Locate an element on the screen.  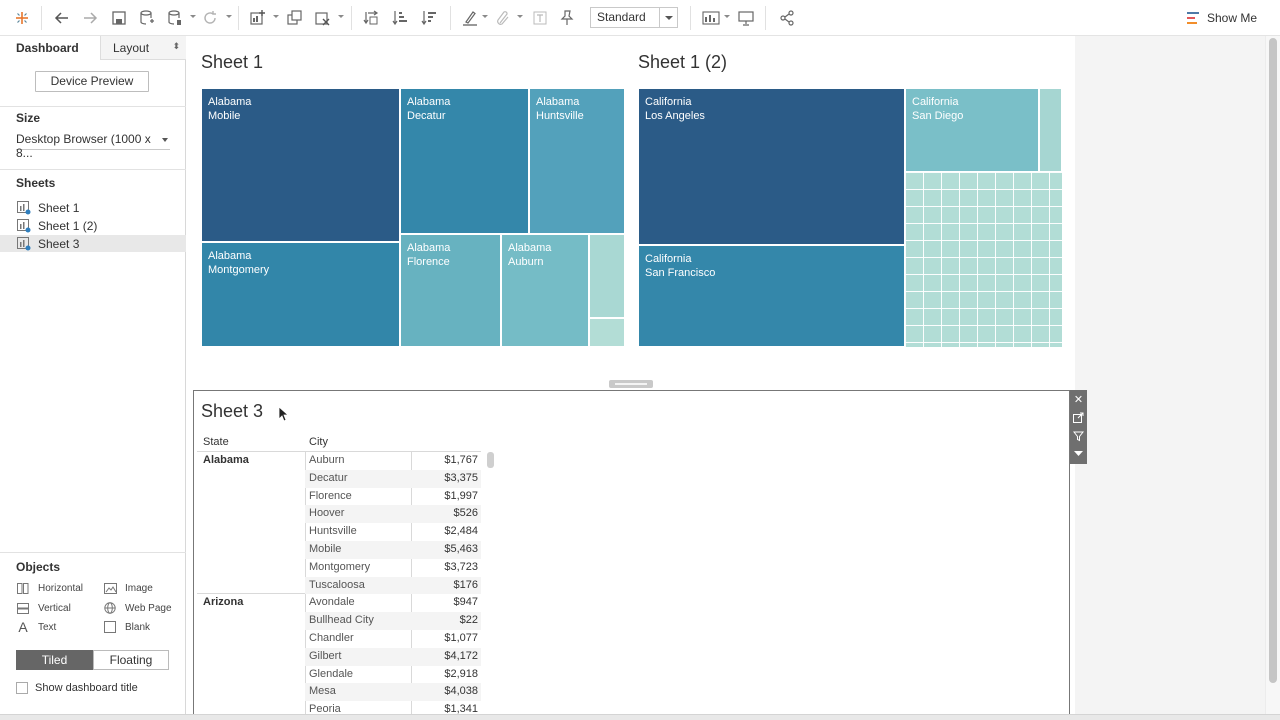
sheet-item-sheet-1-2: Sheet 1 (2) is located at coordinates (93, 225).